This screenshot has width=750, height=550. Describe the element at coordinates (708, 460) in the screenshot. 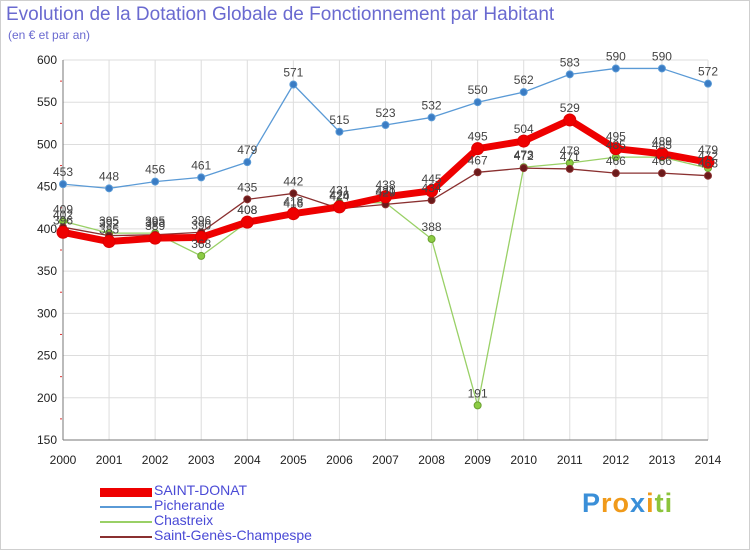

I see `x-tick-label: 2014` at that location.